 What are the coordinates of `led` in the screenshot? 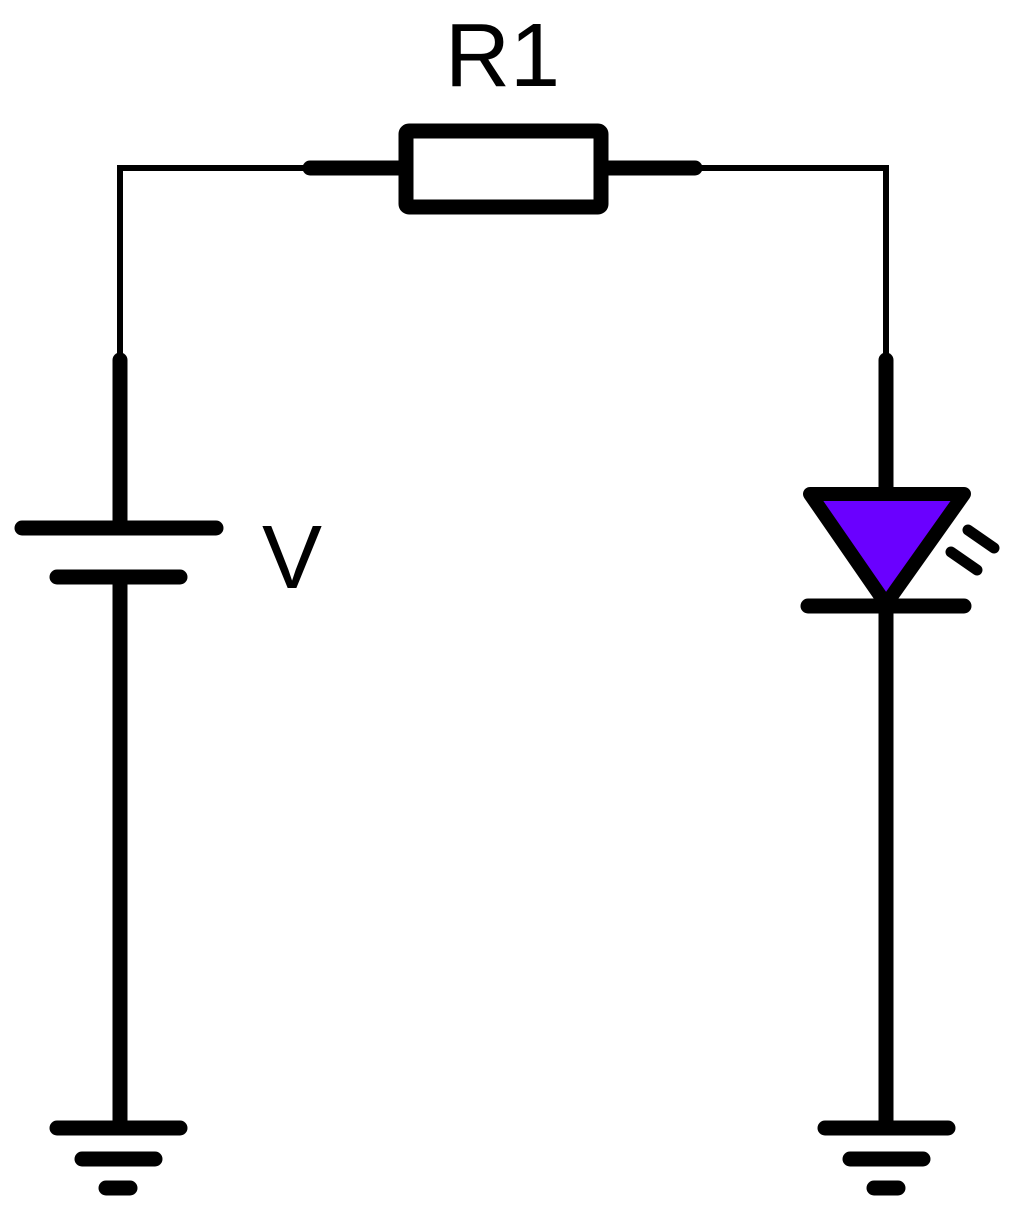 It's located at (900, 744).